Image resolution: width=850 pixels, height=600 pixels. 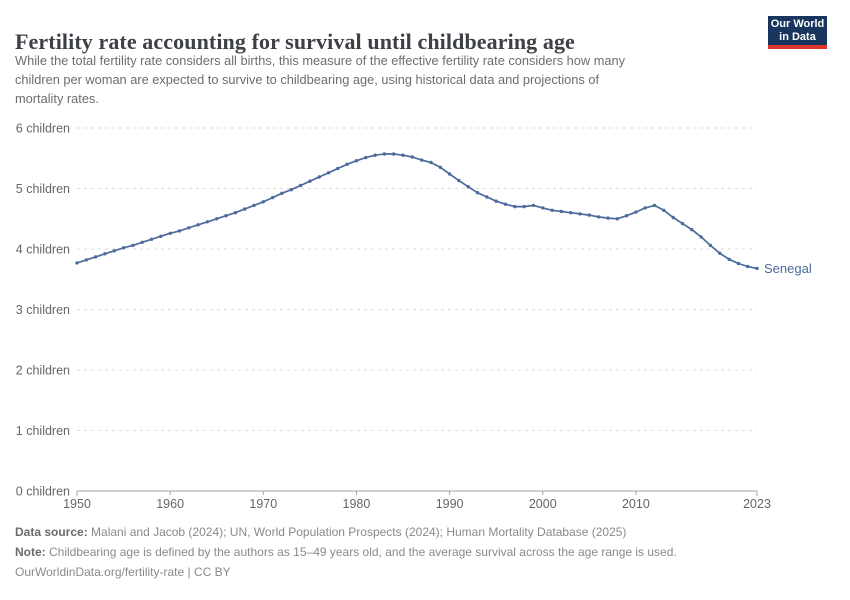 What do you see at coordinates (757, 504) in the screenshot?
I see `x-axis-label: 2023` at bounding box center [757, 504].